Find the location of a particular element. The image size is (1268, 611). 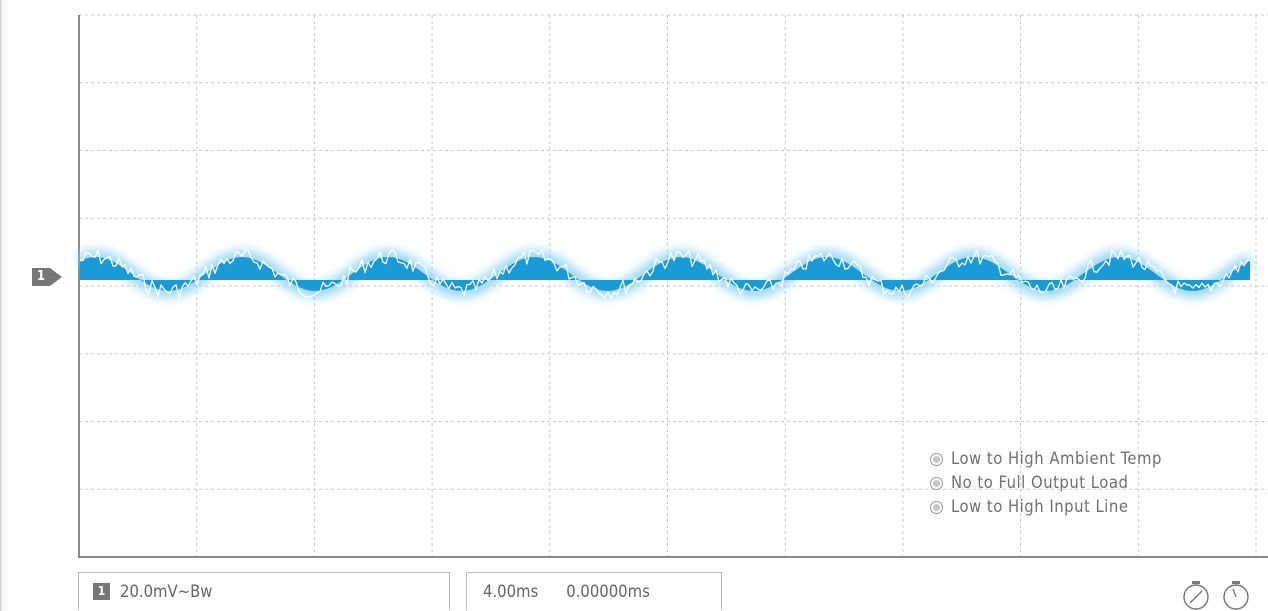

legend-label: No to Full Output Load is located at coordinates (1040, 482).